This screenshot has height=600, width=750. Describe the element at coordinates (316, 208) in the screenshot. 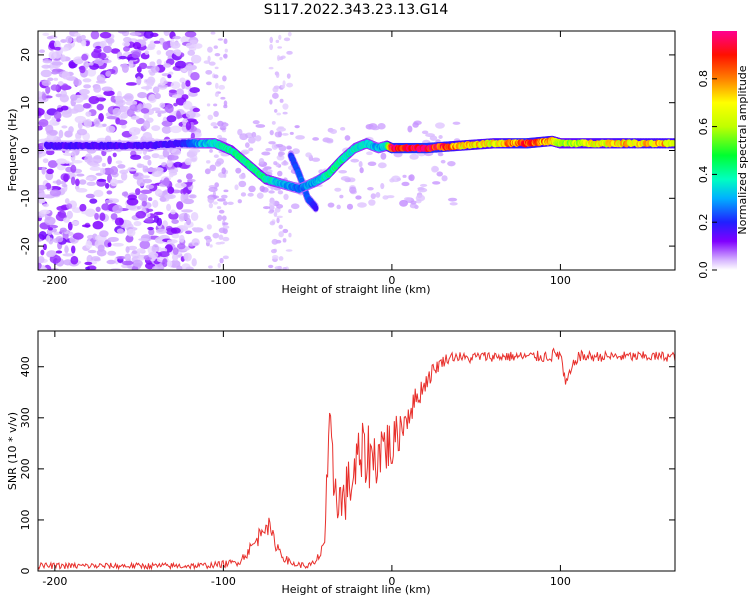

I see `ridge-cell` at that location.